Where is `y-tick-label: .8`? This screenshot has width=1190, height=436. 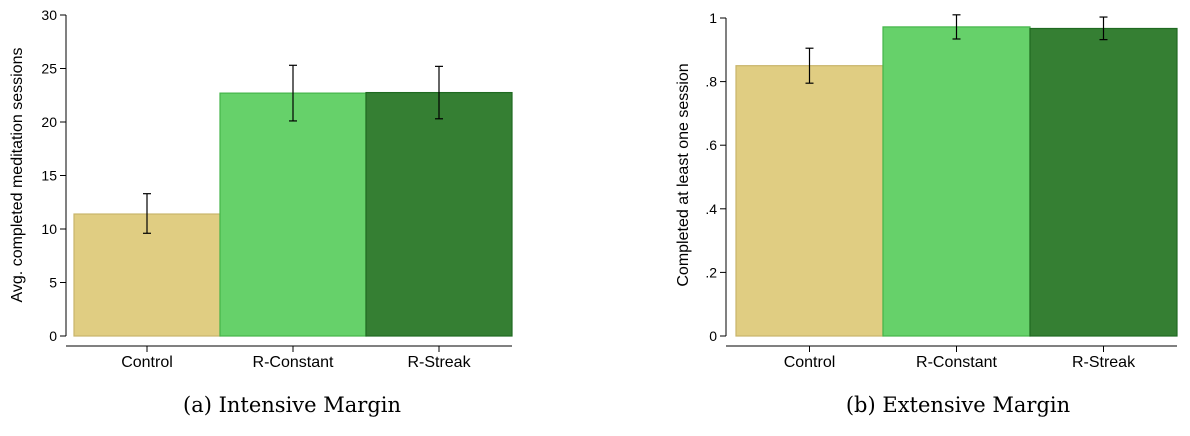 y-tick-label: .8 is located at coordinates (711, 82).